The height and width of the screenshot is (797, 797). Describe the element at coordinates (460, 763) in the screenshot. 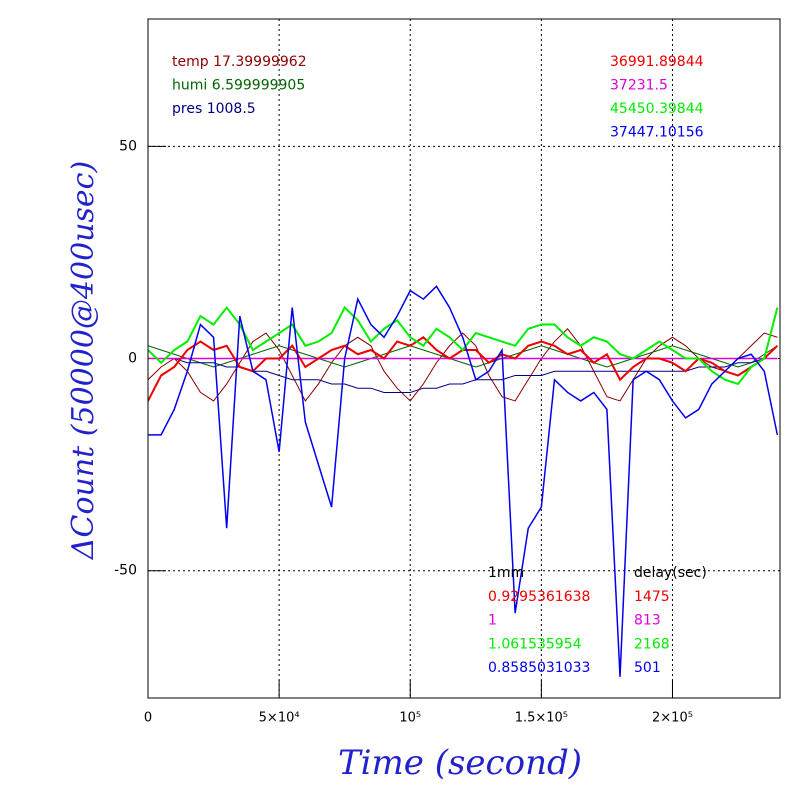

I see `x-axis-label: Time (second)` at that location.